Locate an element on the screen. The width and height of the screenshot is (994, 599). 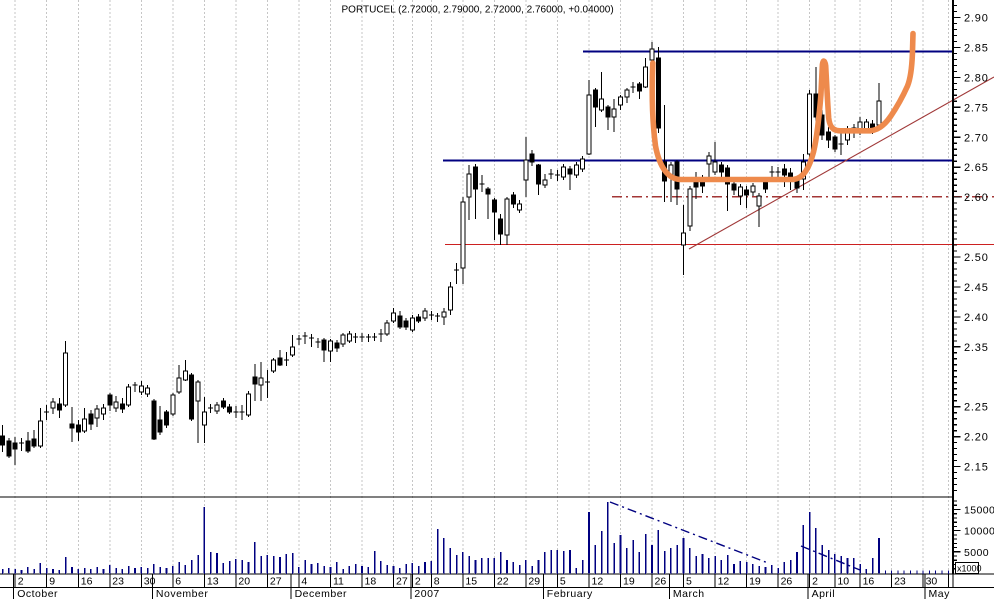
svg-text: 13 is located at coordinates (213, 582).